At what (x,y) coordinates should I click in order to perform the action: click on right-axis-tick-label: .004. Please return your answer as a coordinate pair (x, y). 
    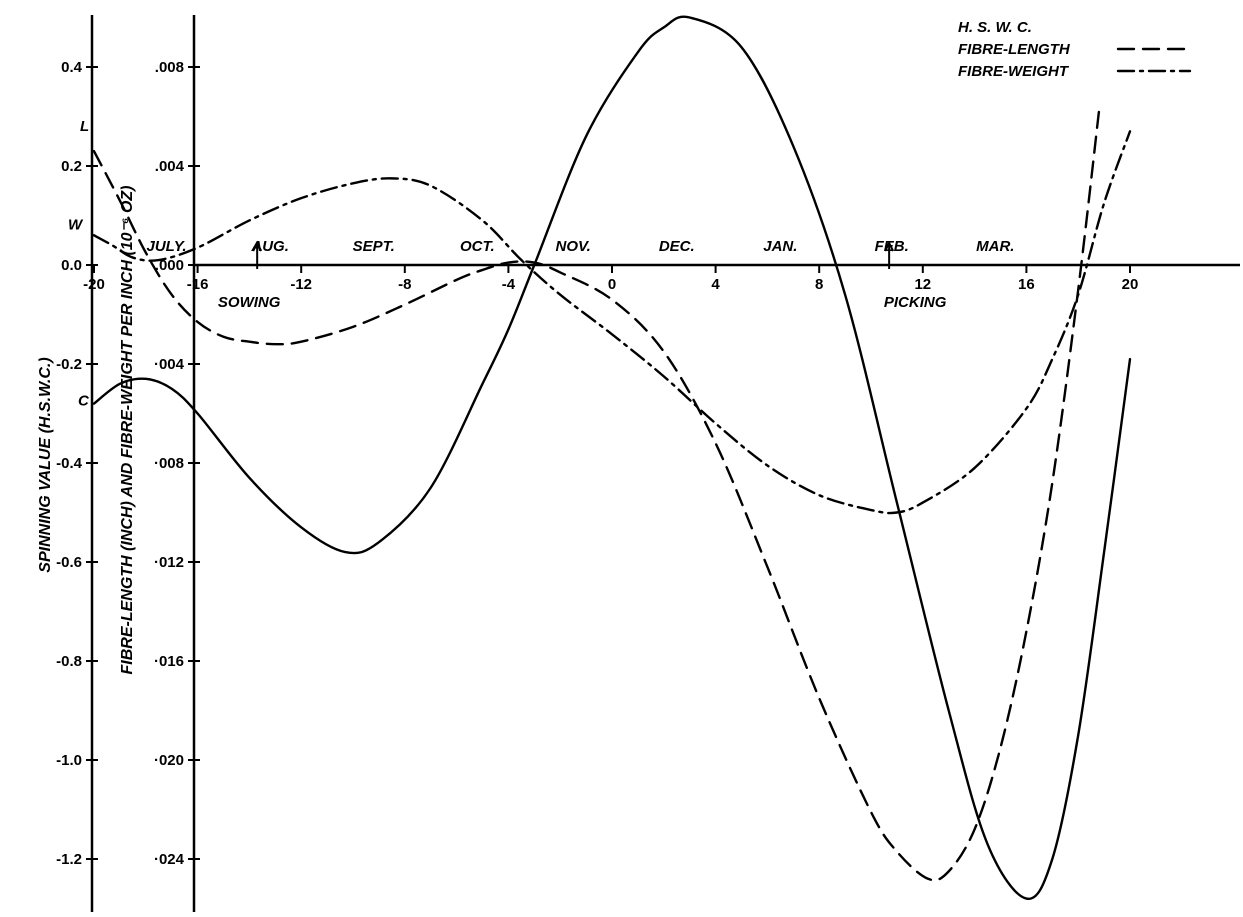
    Looking at the image, I should click on (170, 166).